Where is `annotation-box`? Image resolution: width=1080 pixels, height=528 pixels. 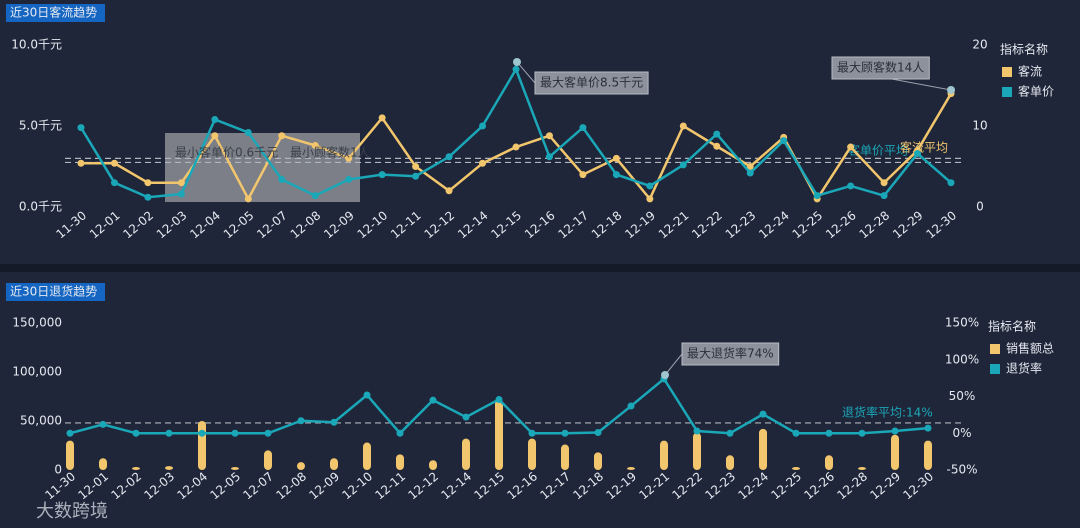 annotation-box is located at coordinates (880, 68).